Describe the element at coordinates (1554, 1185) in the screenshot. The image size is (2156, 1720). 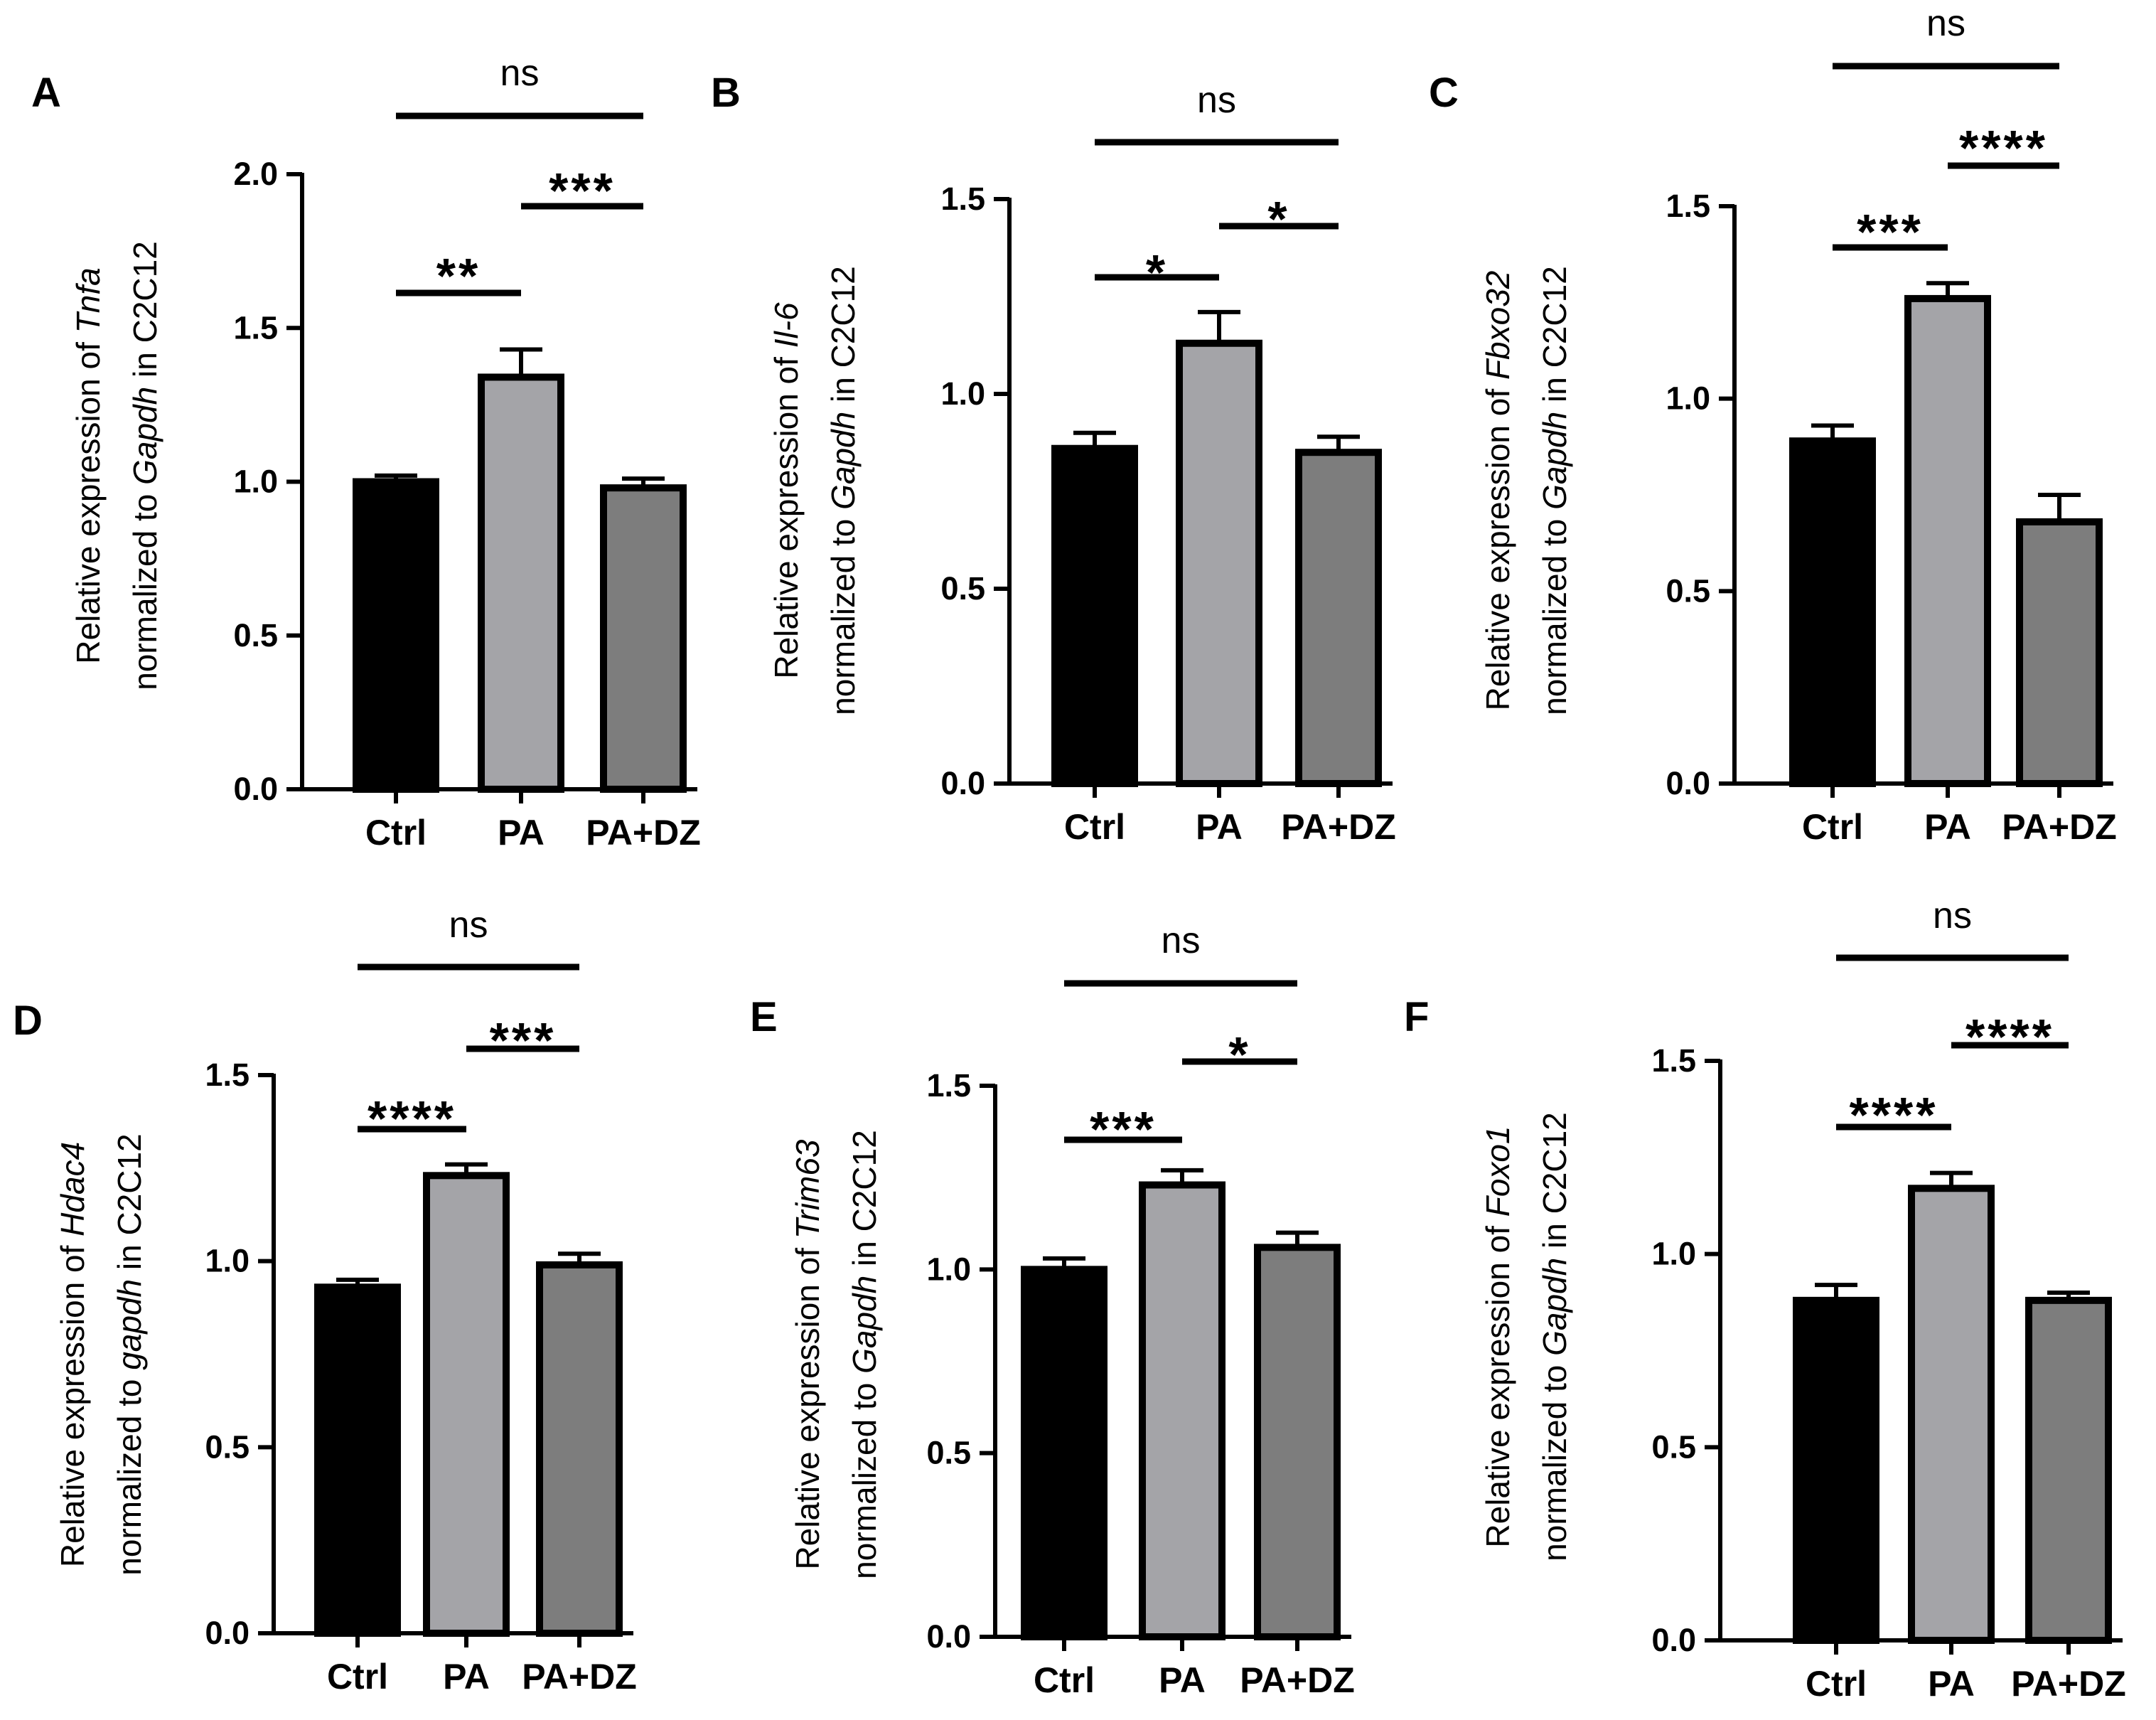
I see `panel-f-ylabel-line2-part: in C2C12` at that location.